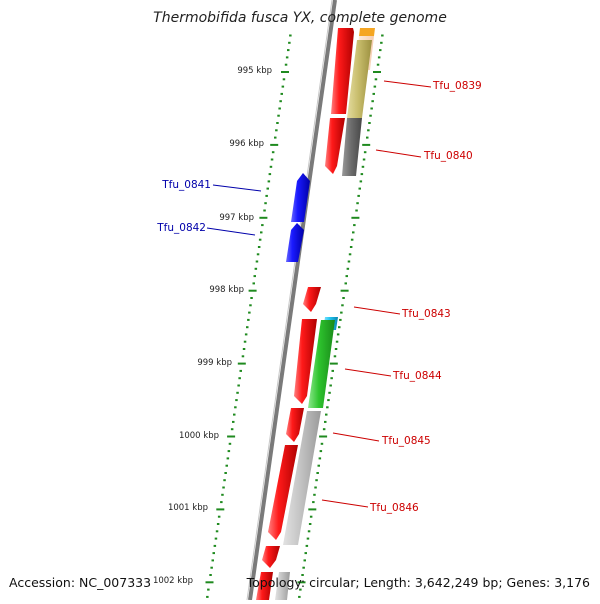 The image size is (600, 604). What do you see at coordinates (406, 441) in the screenshot?
I see `gene-label-tfu-0845: Tfu_0845` at bounding box center [406, 441].